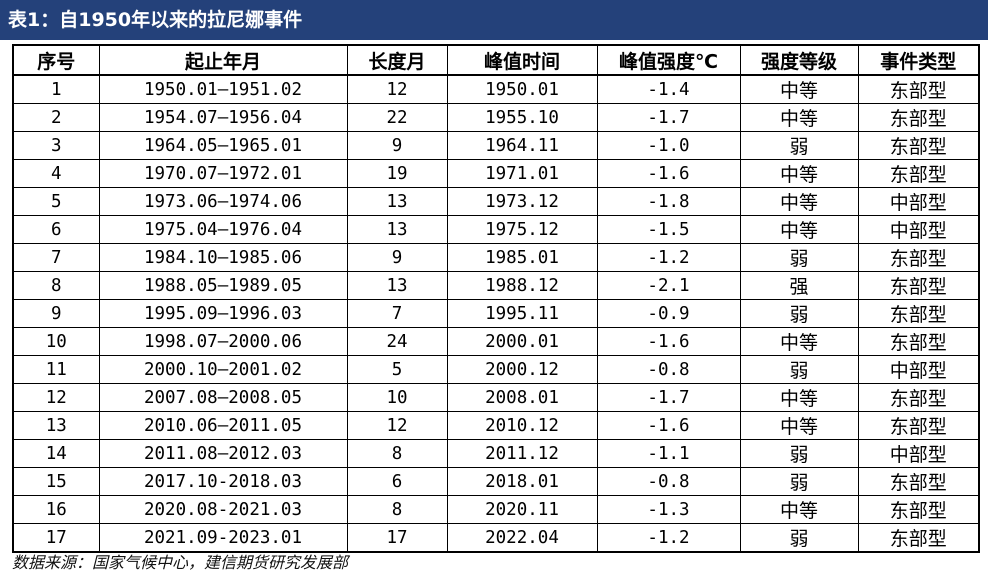  Describe the element at coordinates (180, 562) in the screenshot. I see `source-footnote: 数据来源：国家气候中心，建信期货研究发展部` at that location.